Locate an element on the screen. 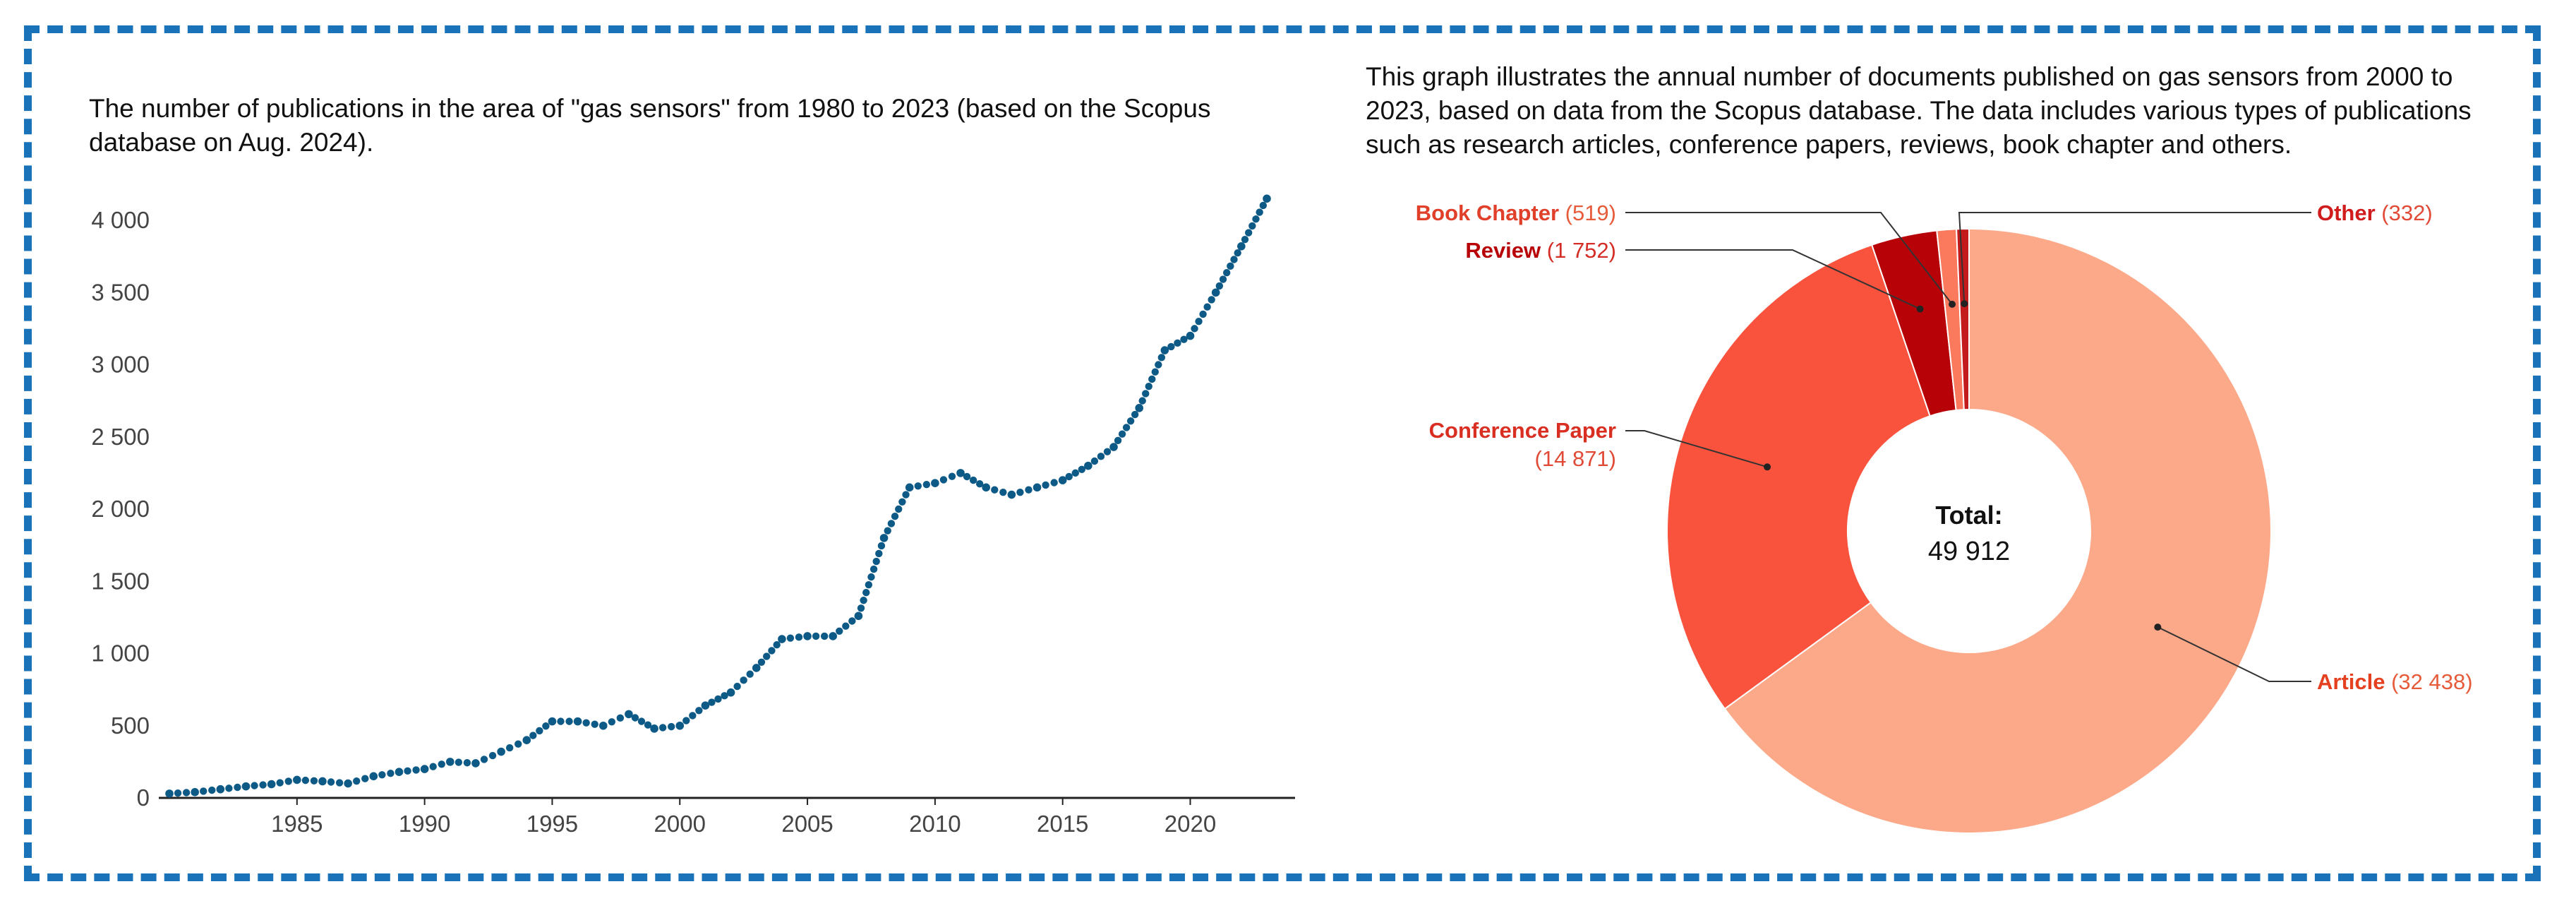  y-tick-label: 4 000 is located at coordinates (120, 220).